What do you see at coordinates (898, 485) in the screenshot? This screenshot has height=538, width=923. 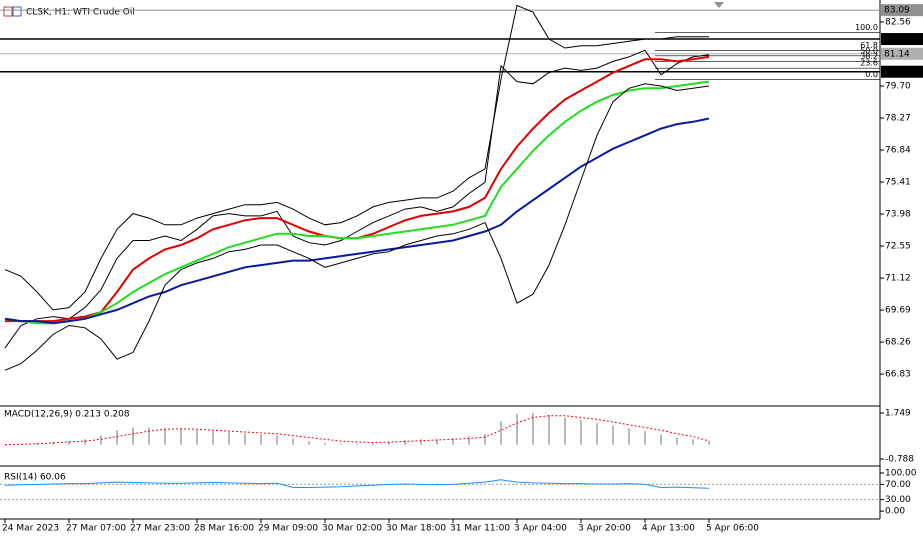 I see `y-tick-label: 70.00` at bounding box center [898, 485].